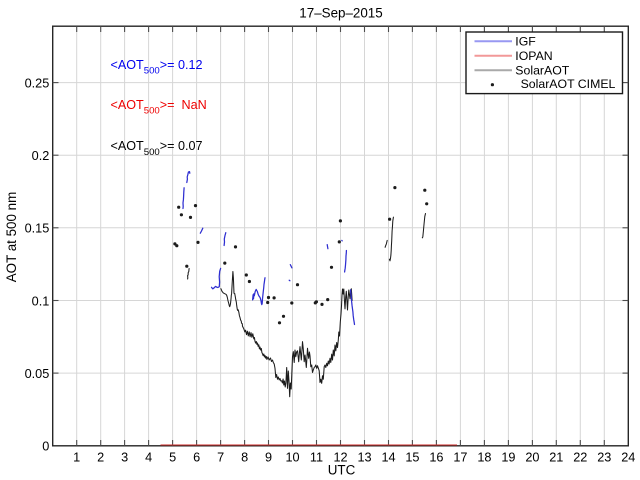  What do you see at coordinates (525, 41) in the screenshot?
I see `svg-text: IGF` at bounding box center [525, 41].